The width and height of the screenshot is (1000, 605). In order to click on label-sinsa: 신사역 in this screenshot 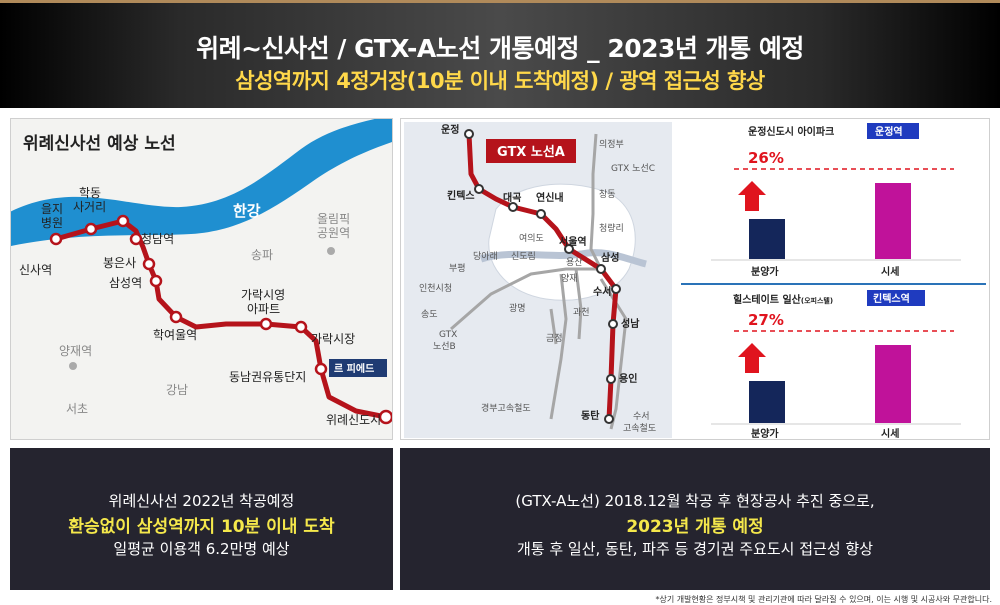, I will do `click(35, 270)`.